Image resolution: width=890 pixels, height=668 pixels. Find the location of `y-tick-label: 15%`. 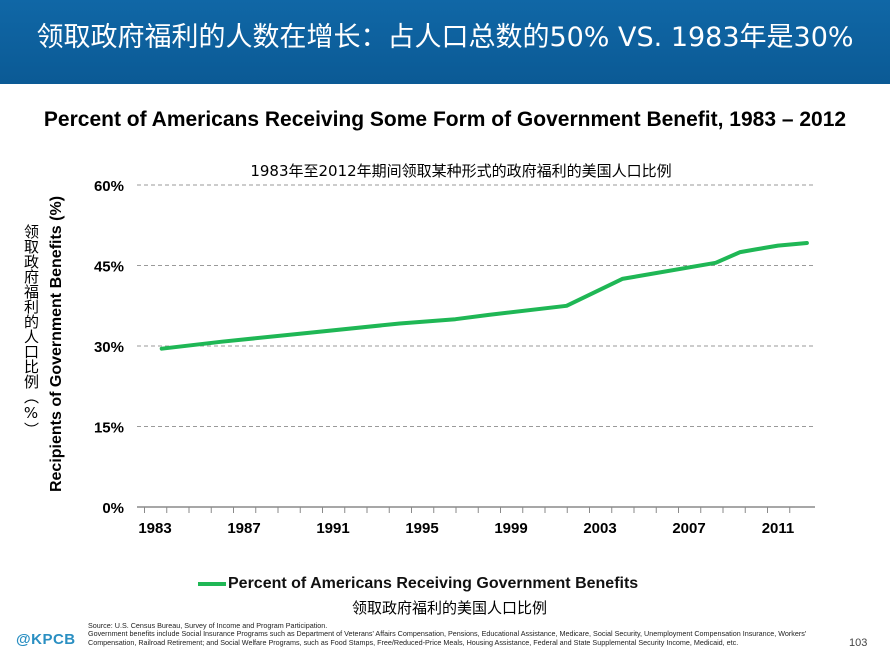

y-tick-label: 15% is located at coordinates (109, 428).